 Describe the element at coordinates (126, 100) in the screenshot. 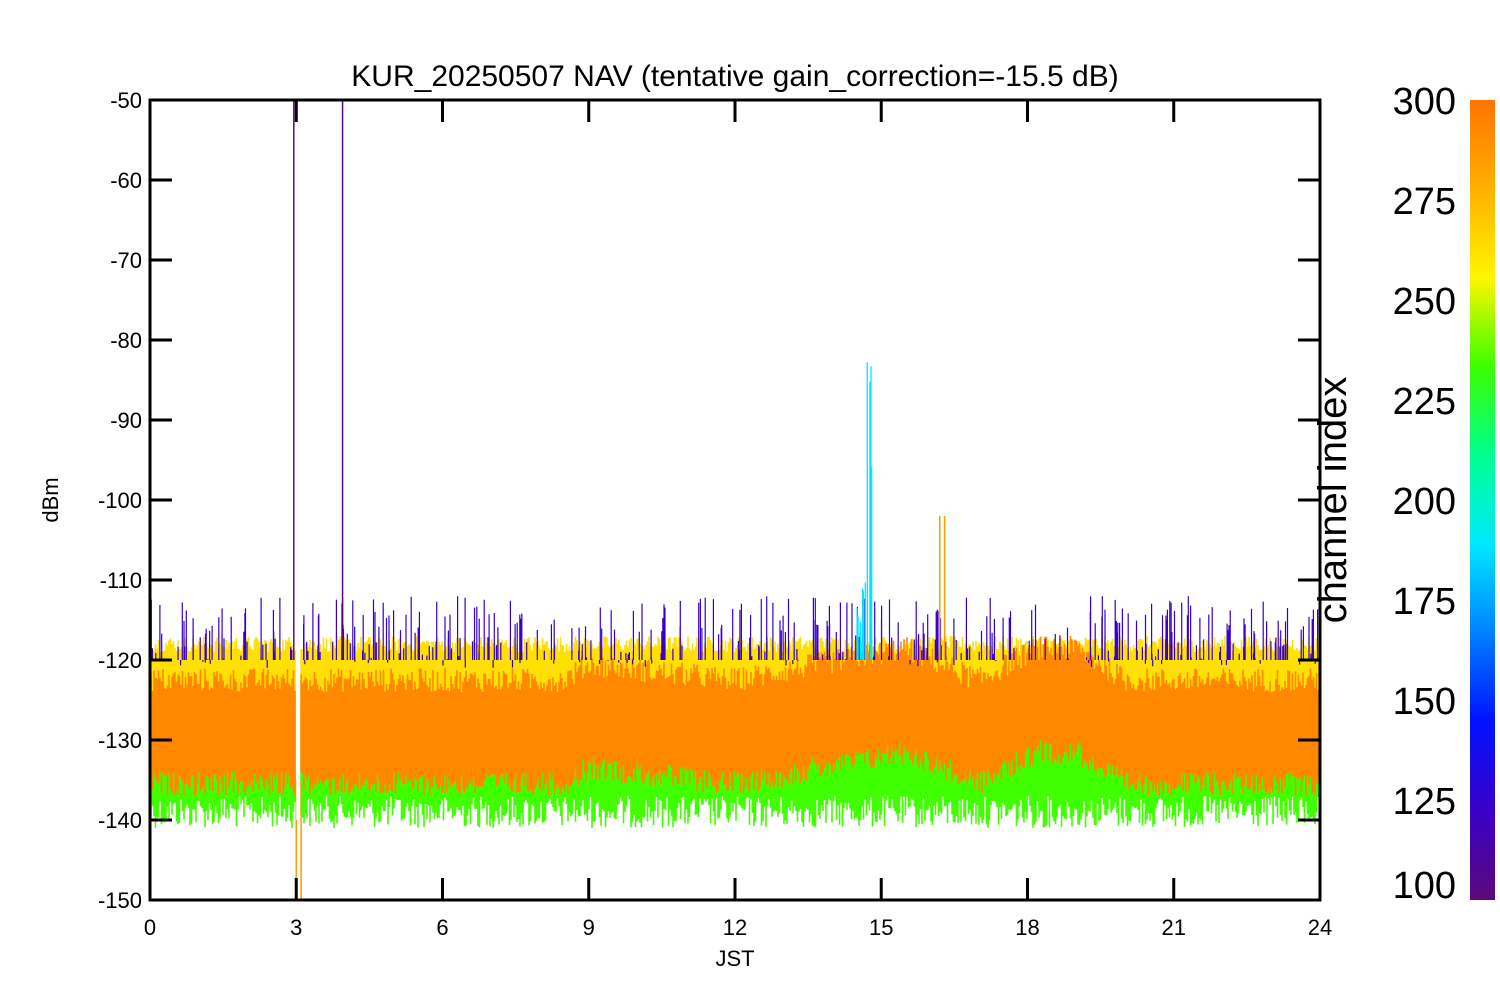

I see `y-tick-label: -50` at that location.